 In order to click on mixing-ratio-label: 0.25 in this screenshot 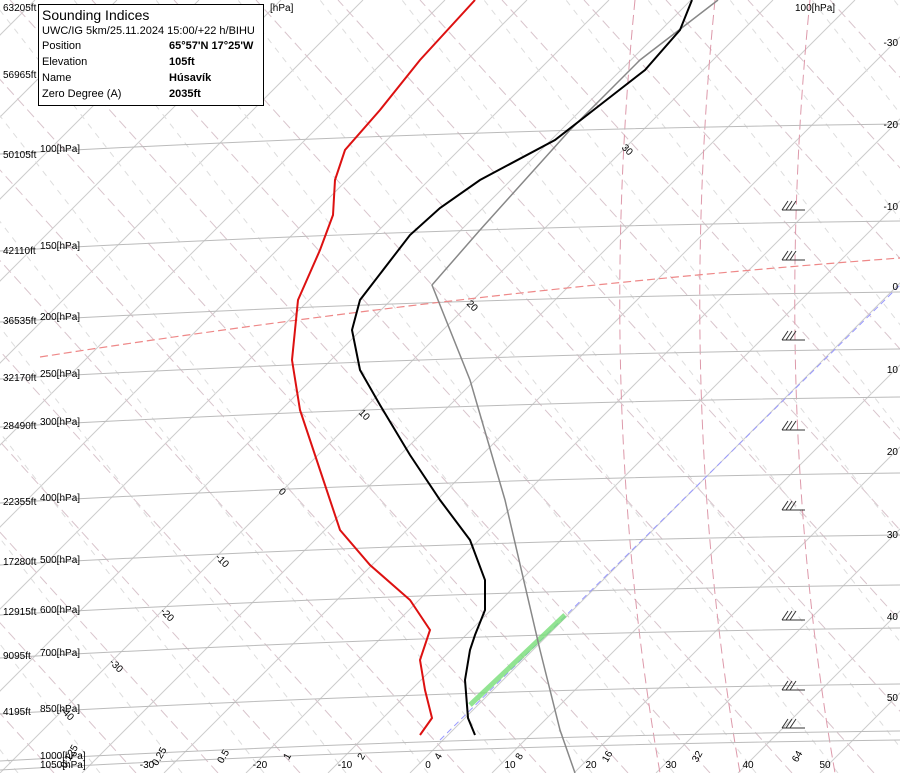, I will do `click(159, 756)`.